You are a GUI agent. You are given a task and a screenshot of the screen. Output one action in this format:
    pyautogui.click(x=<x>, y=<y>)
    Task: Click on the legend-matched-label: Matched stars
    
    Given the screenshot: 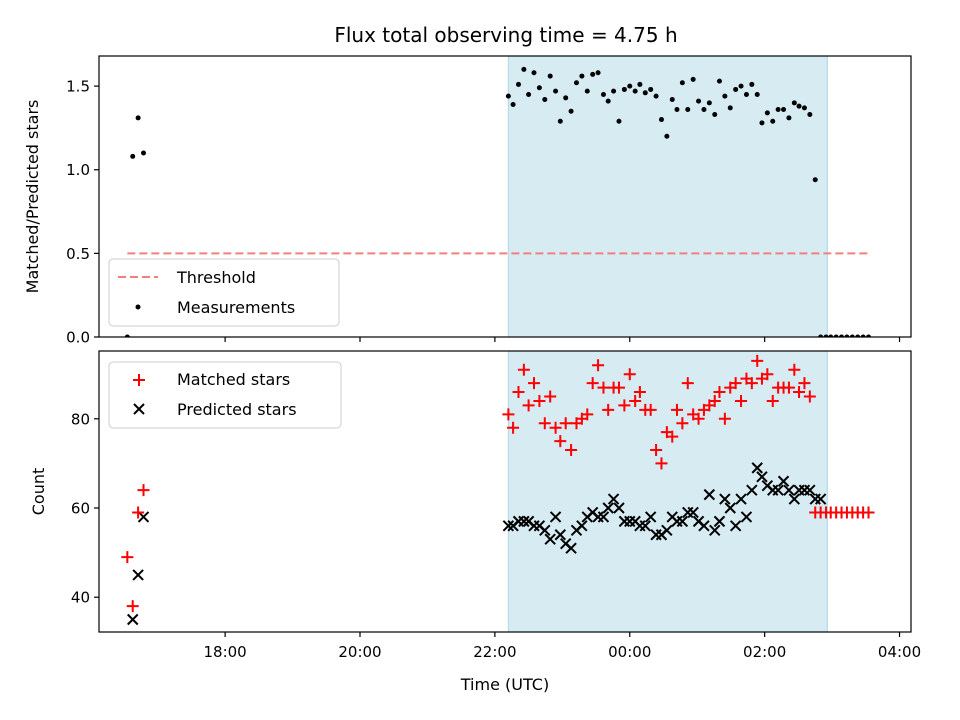 What is the action you would take?
    pyautogui.click(x=233, y=379)
    